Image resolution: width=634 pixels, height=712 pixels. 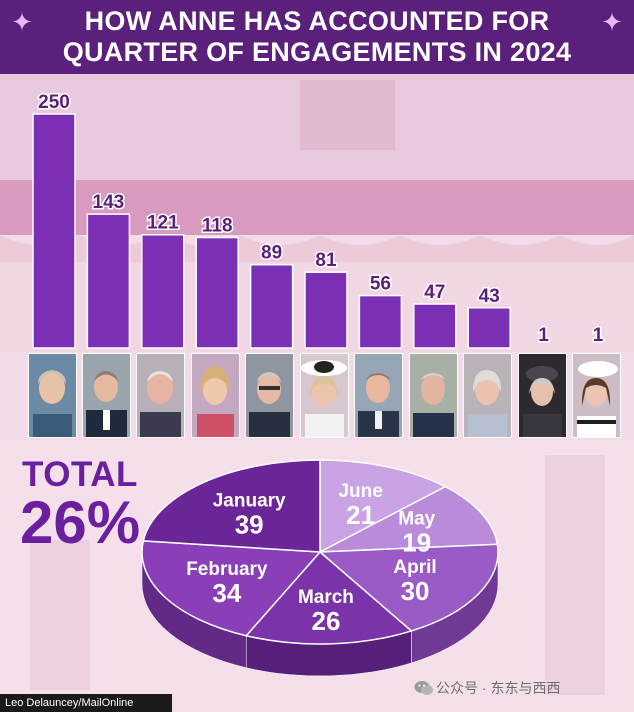 What do you see at coordinates (217, 226) in the screenshot?
I see `bar-value-label: 118` at bounding box center [217, 226].